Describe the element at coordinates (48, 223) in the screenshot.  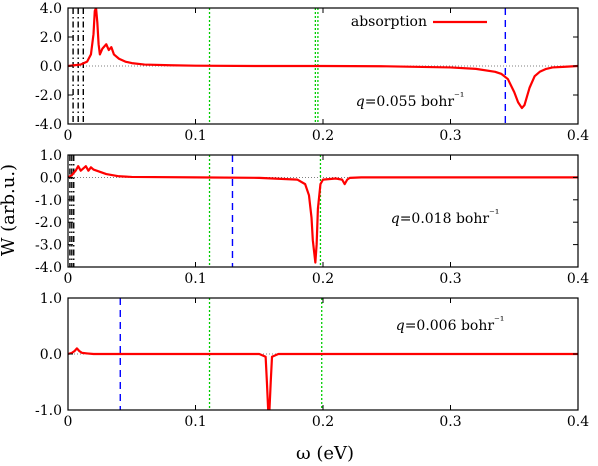
I see `panel-middle-ytick-label: -2.0` at that location.